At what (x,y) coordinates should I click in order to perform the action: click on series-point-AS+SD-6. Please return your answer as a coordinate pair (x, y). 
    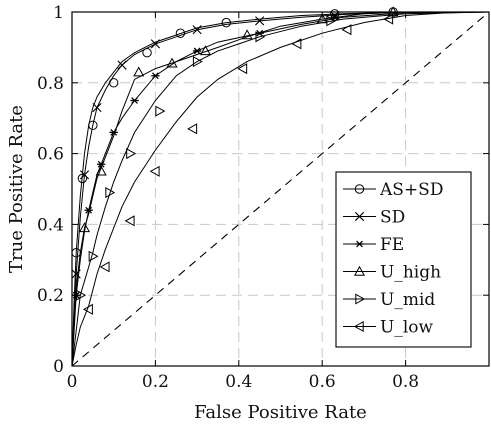
    Looking at the image, I should click on (226, 22).